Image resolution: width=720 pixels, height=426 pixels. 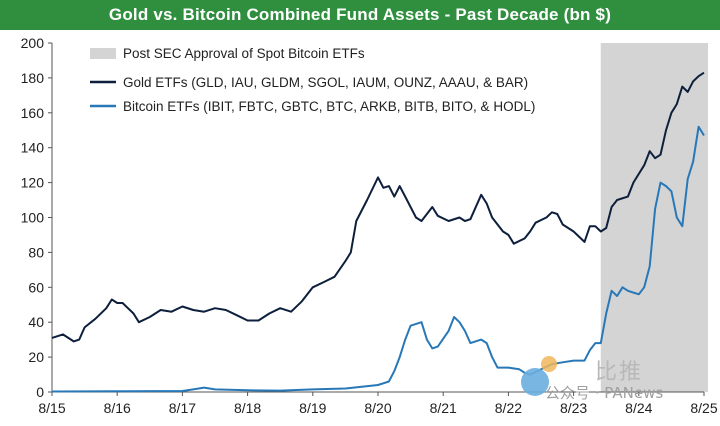 I want to click on x-tick-label: 8/25, so click(x=703, y=408).